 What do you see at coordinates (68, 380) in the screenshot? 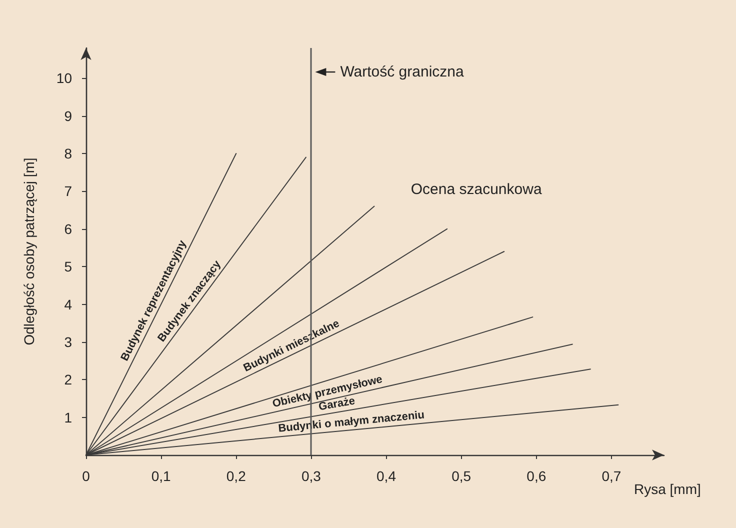
I see `y-tick-label: 2` at bounding box center [68, 380].